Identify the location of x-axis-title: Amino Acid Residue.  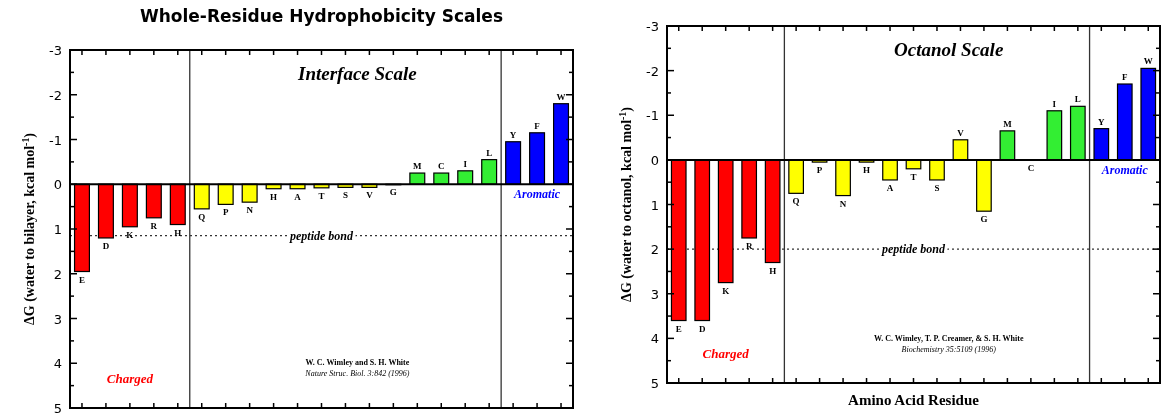
(914, 400).